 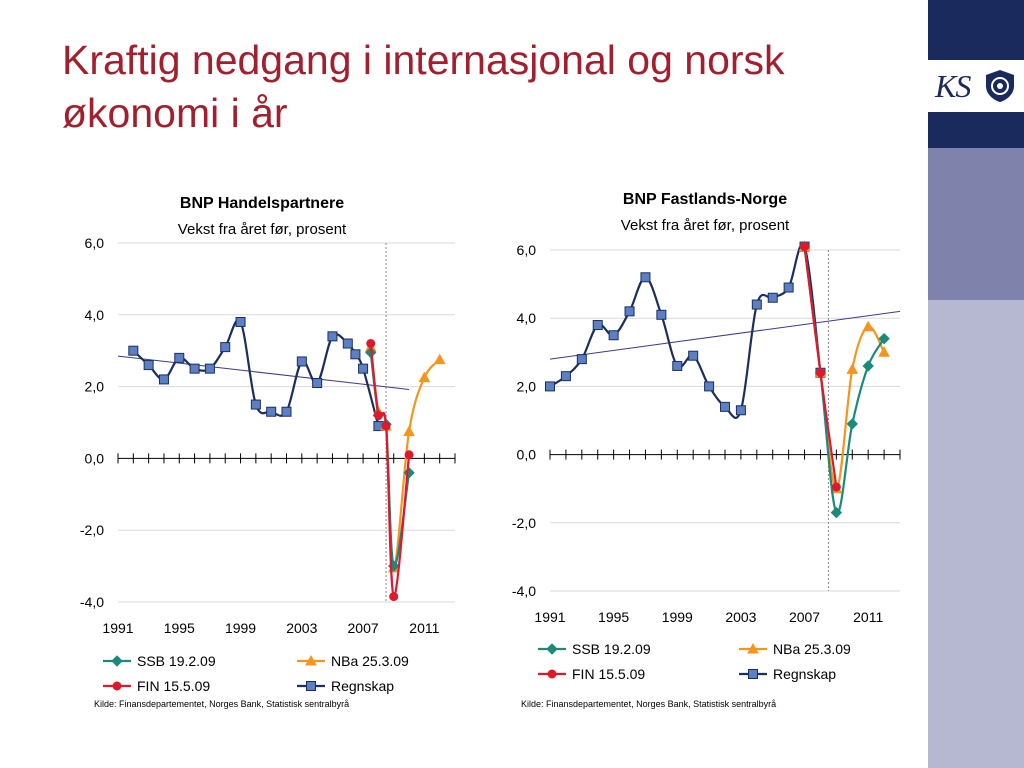 What do you see at coordinates (976, 30) in the screenshot?
I see `sidebar-band-dark` at bounding box center [976, 30].